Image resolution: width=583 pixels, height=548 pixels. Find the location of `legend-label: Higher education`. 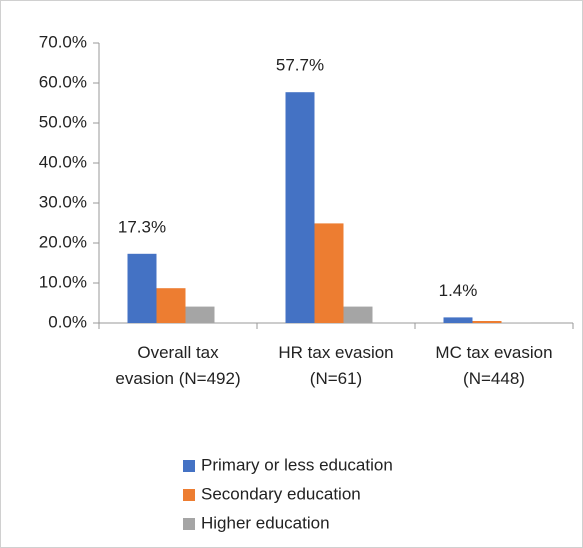

legend-label: Higher education is located at coordinates (265, 522).